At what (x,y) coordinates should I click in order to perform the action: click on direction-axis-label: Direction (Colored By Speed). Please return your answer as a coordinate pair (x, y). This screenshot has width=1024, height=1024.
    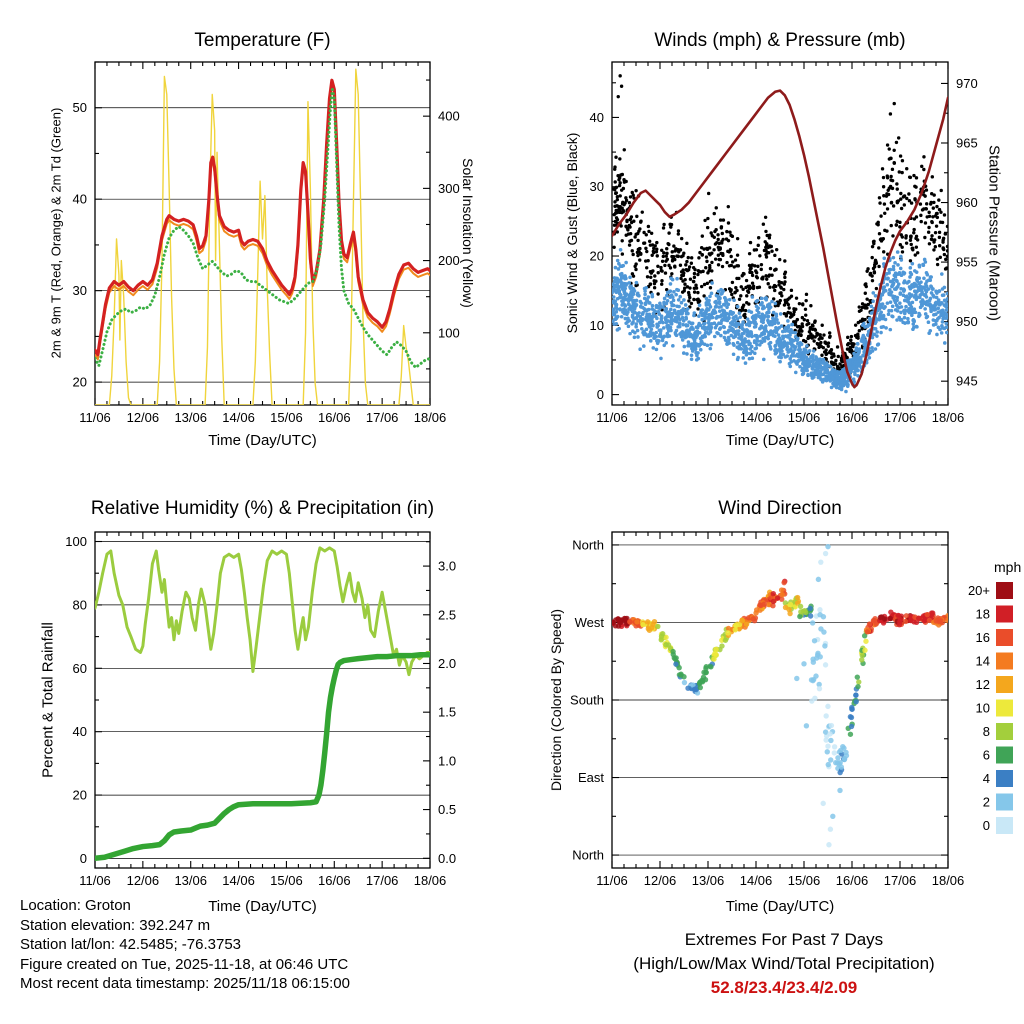
    Looking at the image, I should click on (556, 700).